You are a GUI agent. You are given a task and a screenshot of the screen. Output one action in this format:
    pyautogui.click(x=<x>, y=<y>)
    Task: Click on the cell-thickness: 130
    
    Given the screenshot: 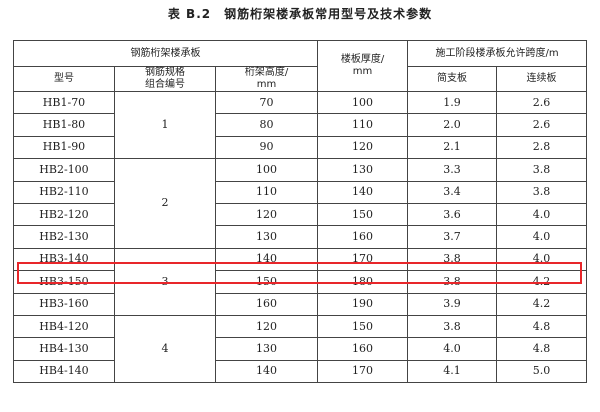 What is the action you would take?
    pyautogui.click(x=363, y=170)
    